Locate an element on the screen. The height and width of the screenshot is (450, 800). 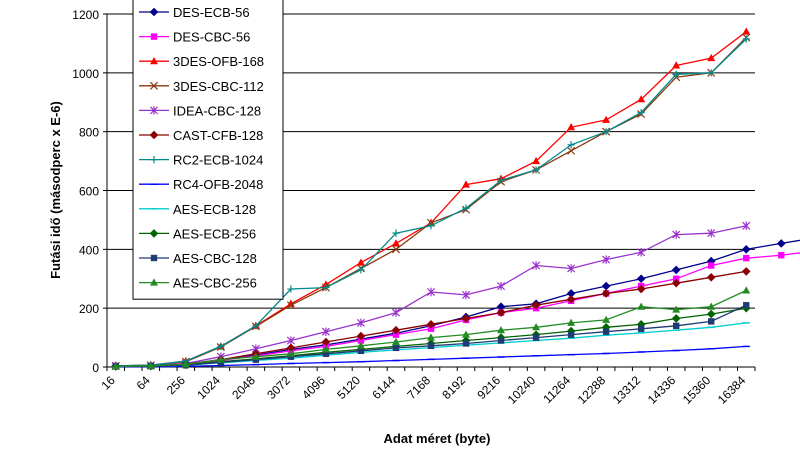
legend-label: AES-ECB-128 is located at coordinates (214, 209).